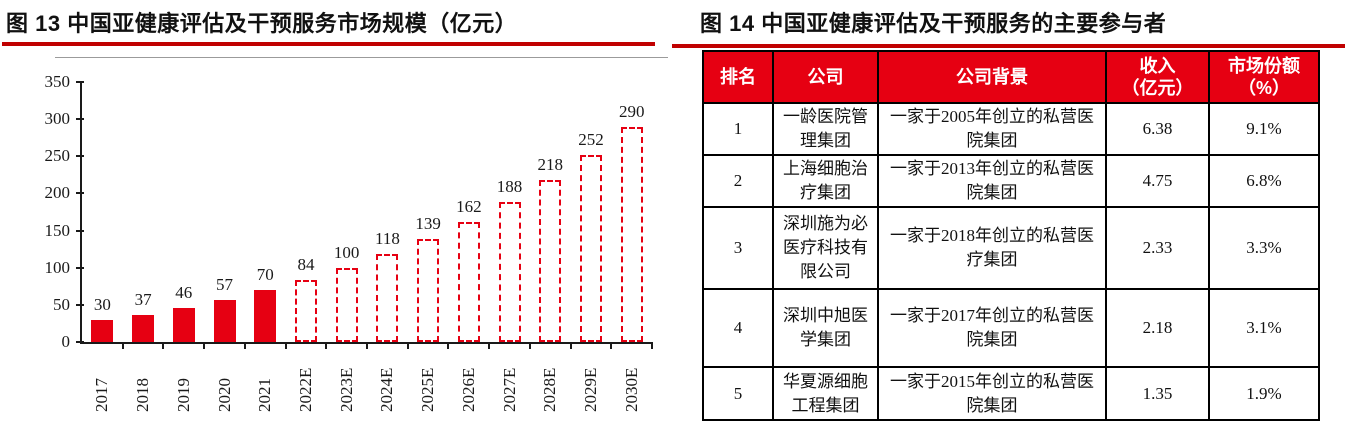  I want to click on column-header-1: 公司, so click(825, 77).